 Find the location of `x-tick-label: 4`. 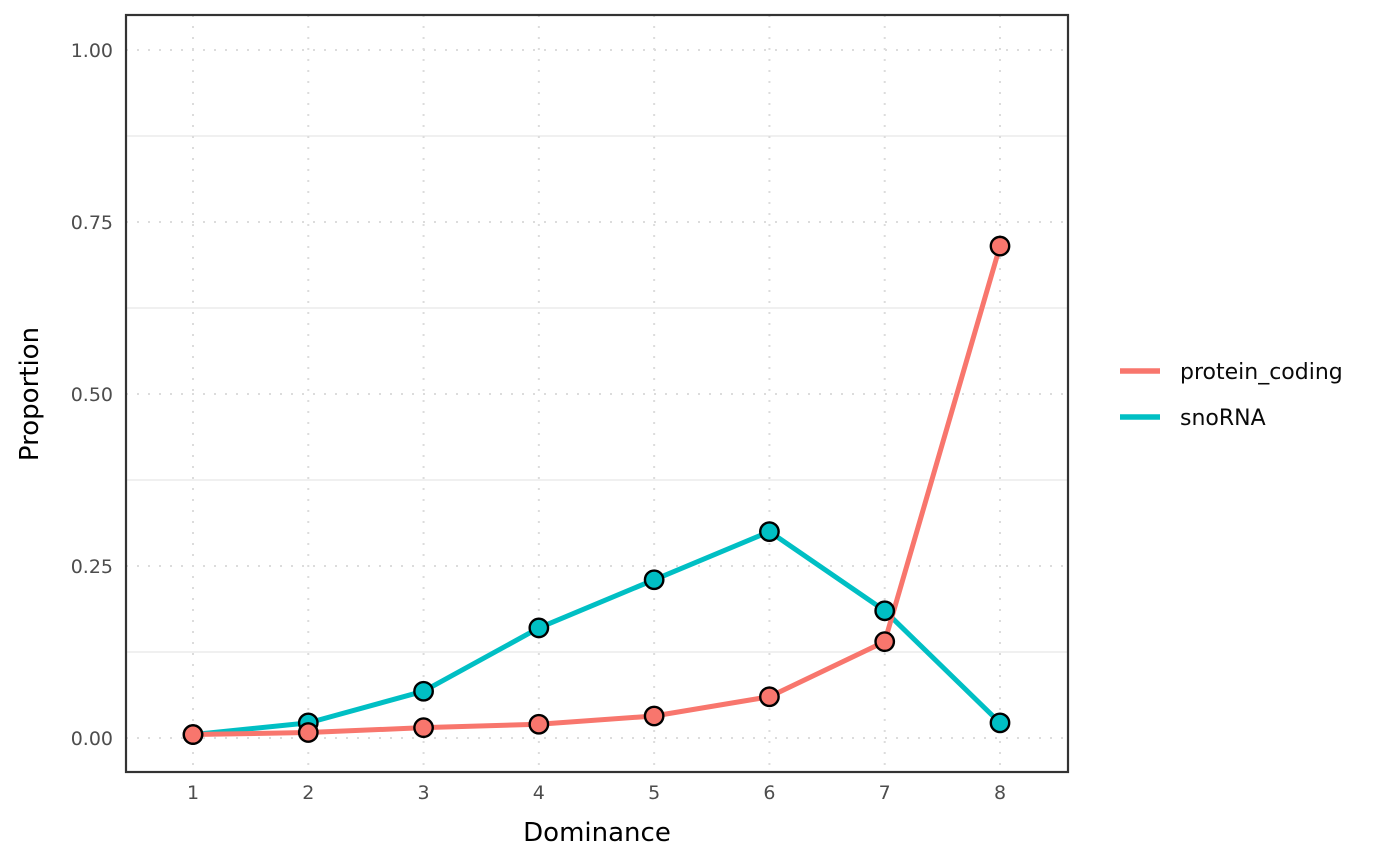

x-tick-label: 4 is located at coordinates (539, 793).